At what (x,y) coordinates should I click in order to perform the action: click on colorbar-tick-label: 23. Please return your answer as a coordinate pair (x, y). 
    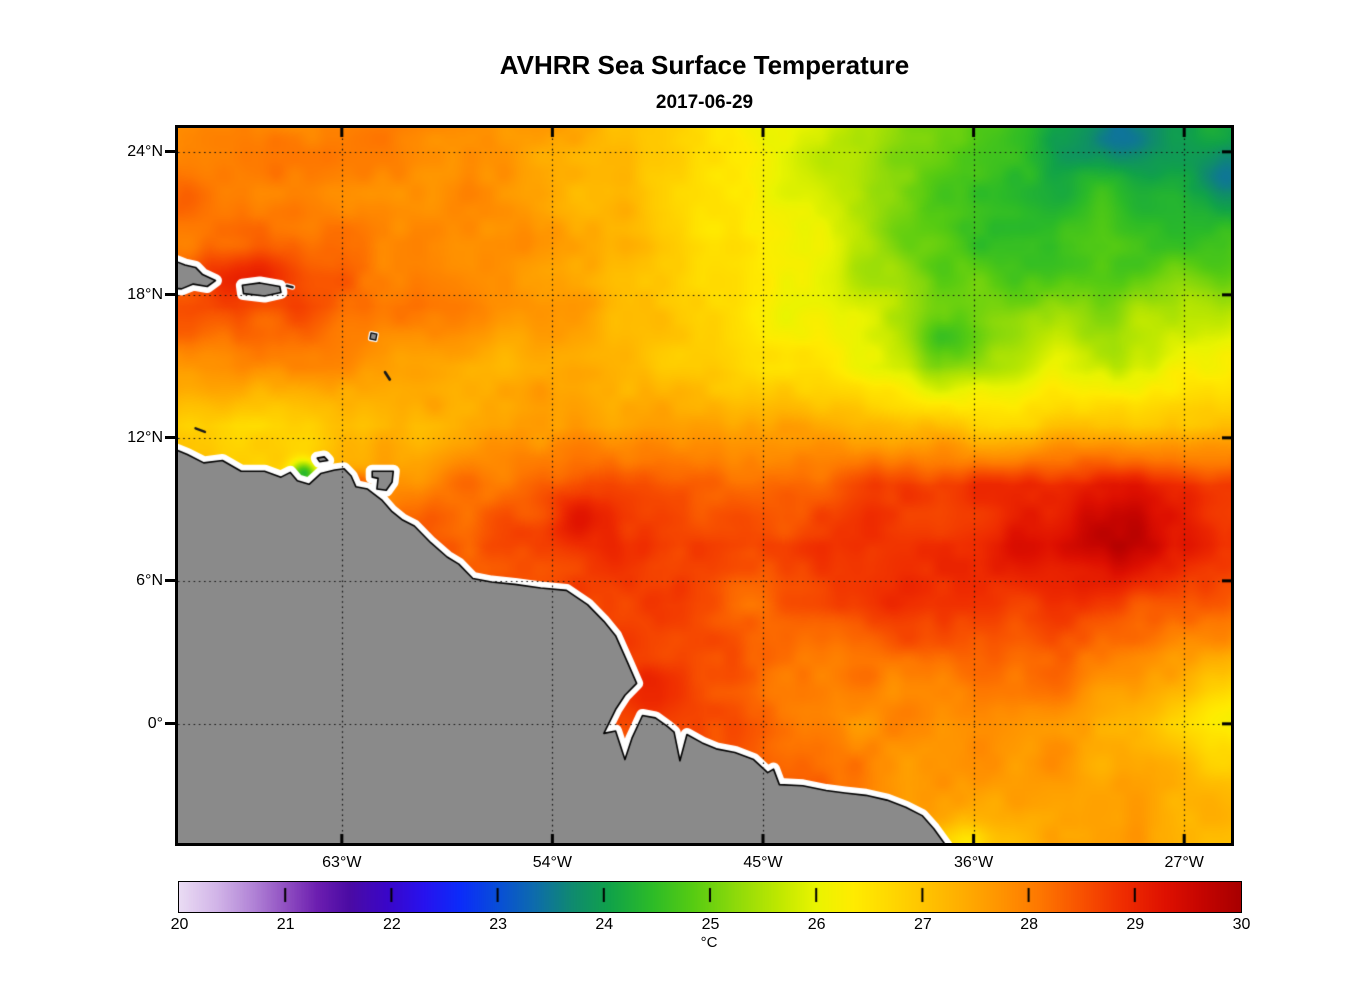
    Looking at the image, I should click on (498, 924).